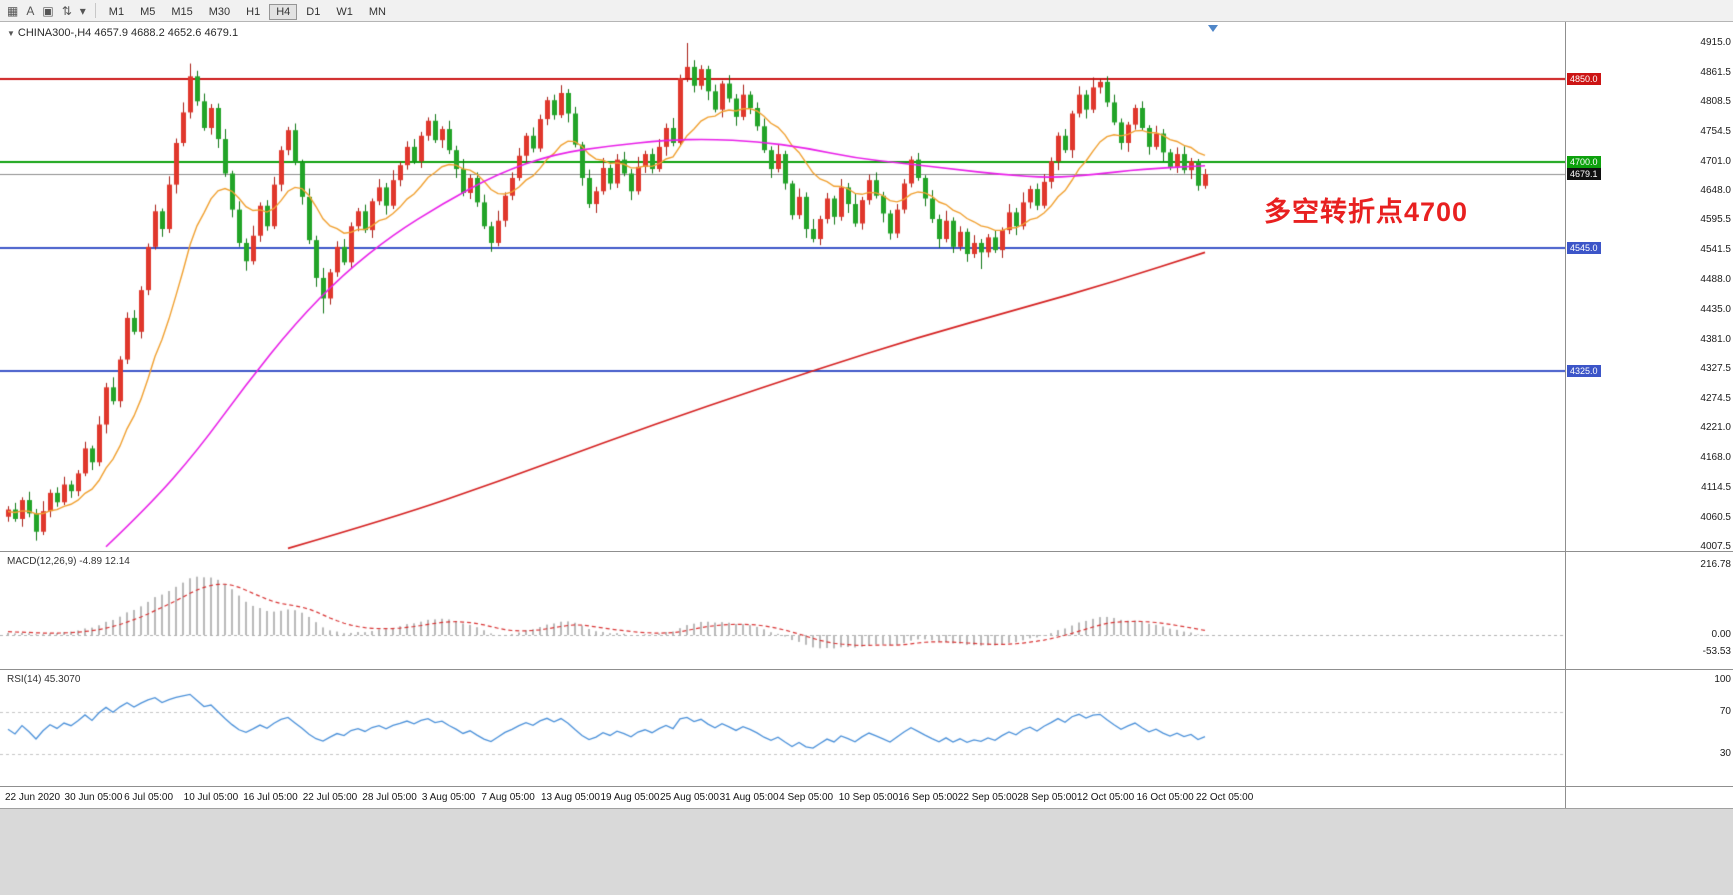 Image resolution: width=1733 pixels, height=895 pixels. I want to click on timeframe-button-H1: H1, so click(253, 11).